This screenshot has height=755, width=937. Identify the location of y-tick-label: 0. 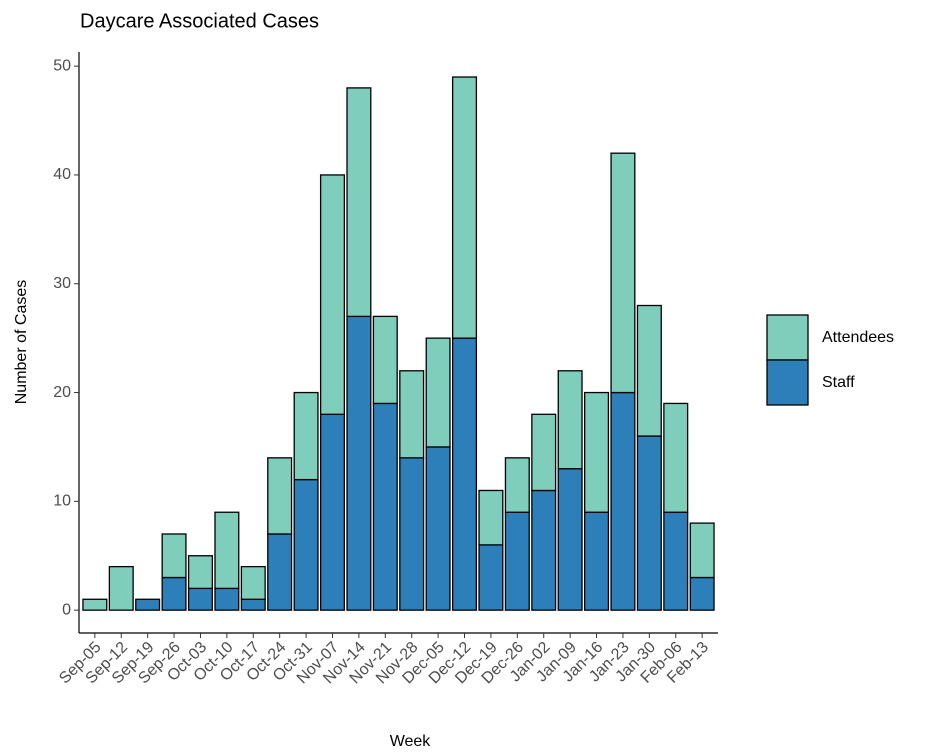
(66, 609).